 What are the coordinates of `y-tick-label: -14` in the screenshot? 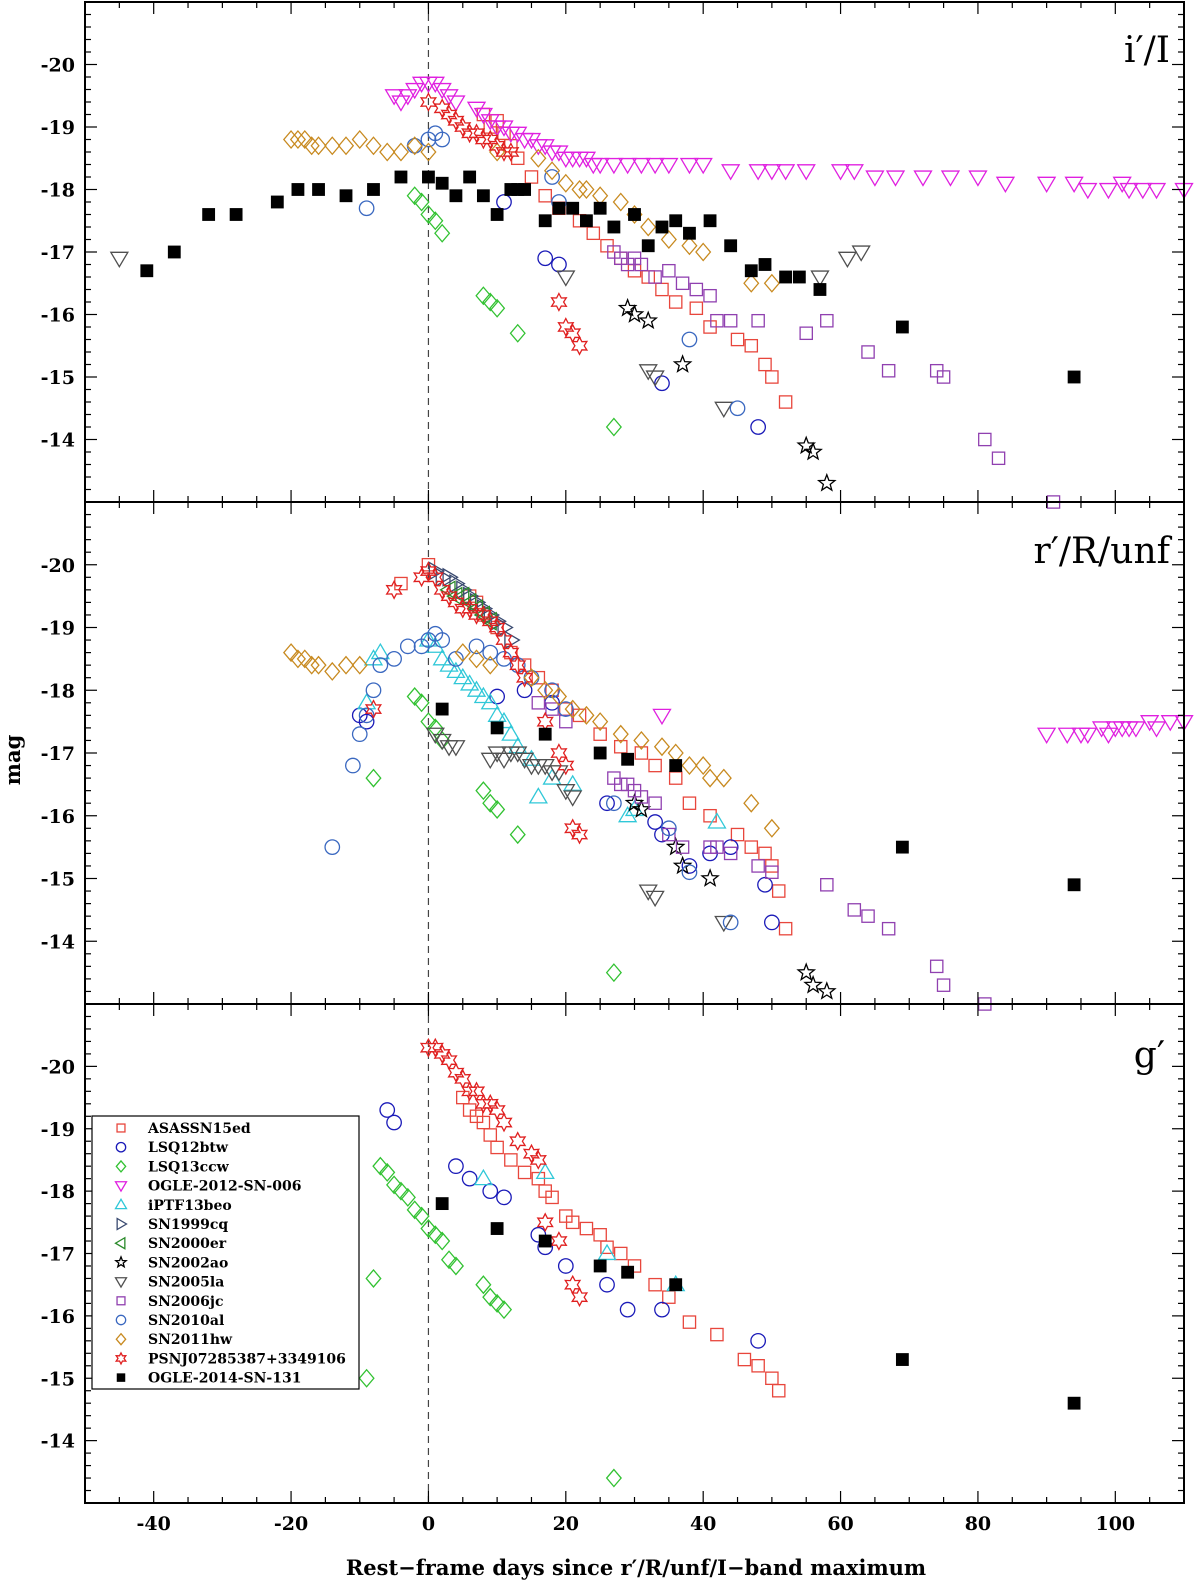 It's located at (58, 942).